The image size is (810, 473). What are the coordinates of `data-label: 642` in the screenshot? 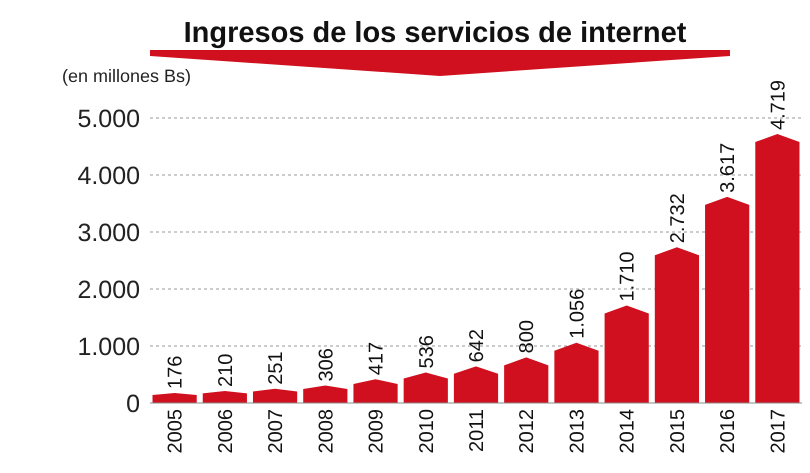 It's located at (477, 345).